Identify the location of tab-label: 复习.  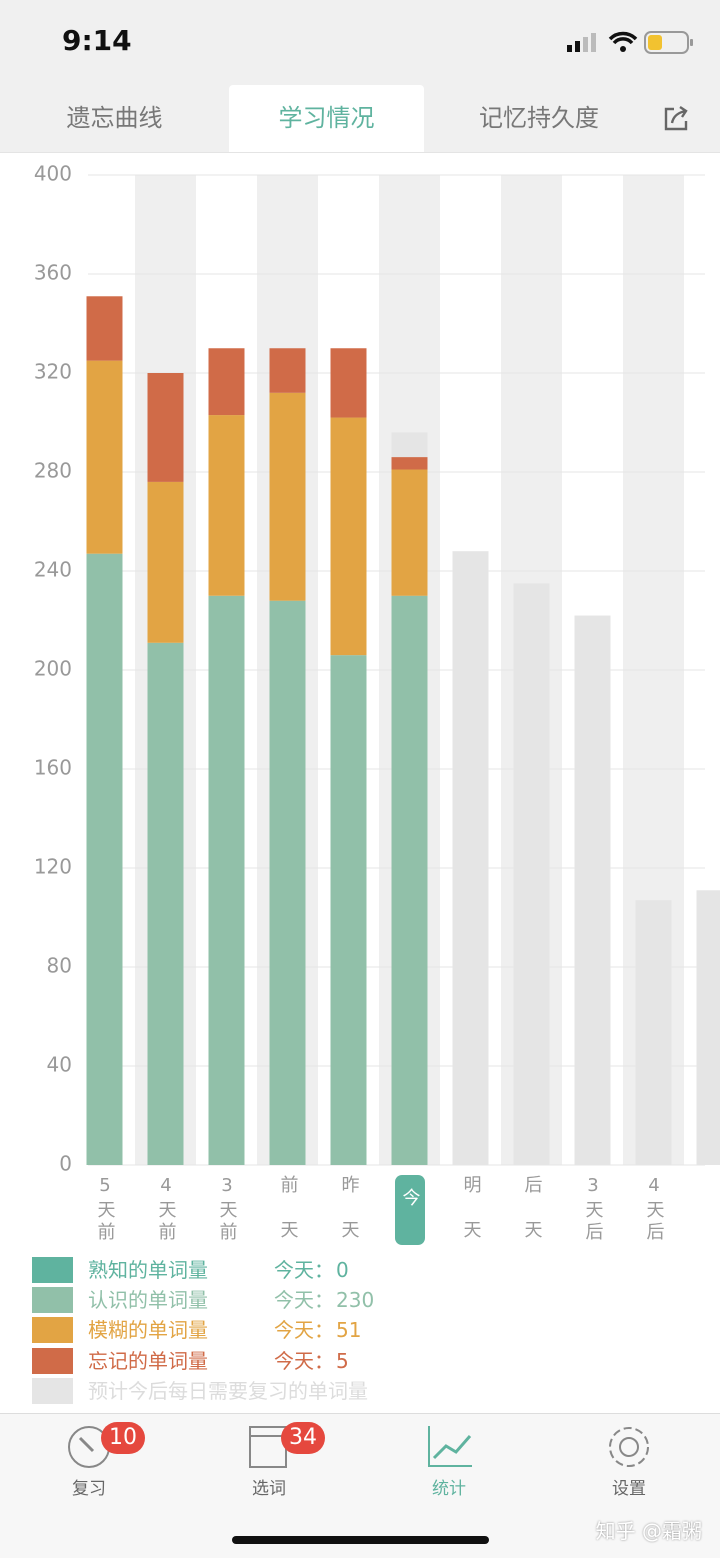
(89, 1489).